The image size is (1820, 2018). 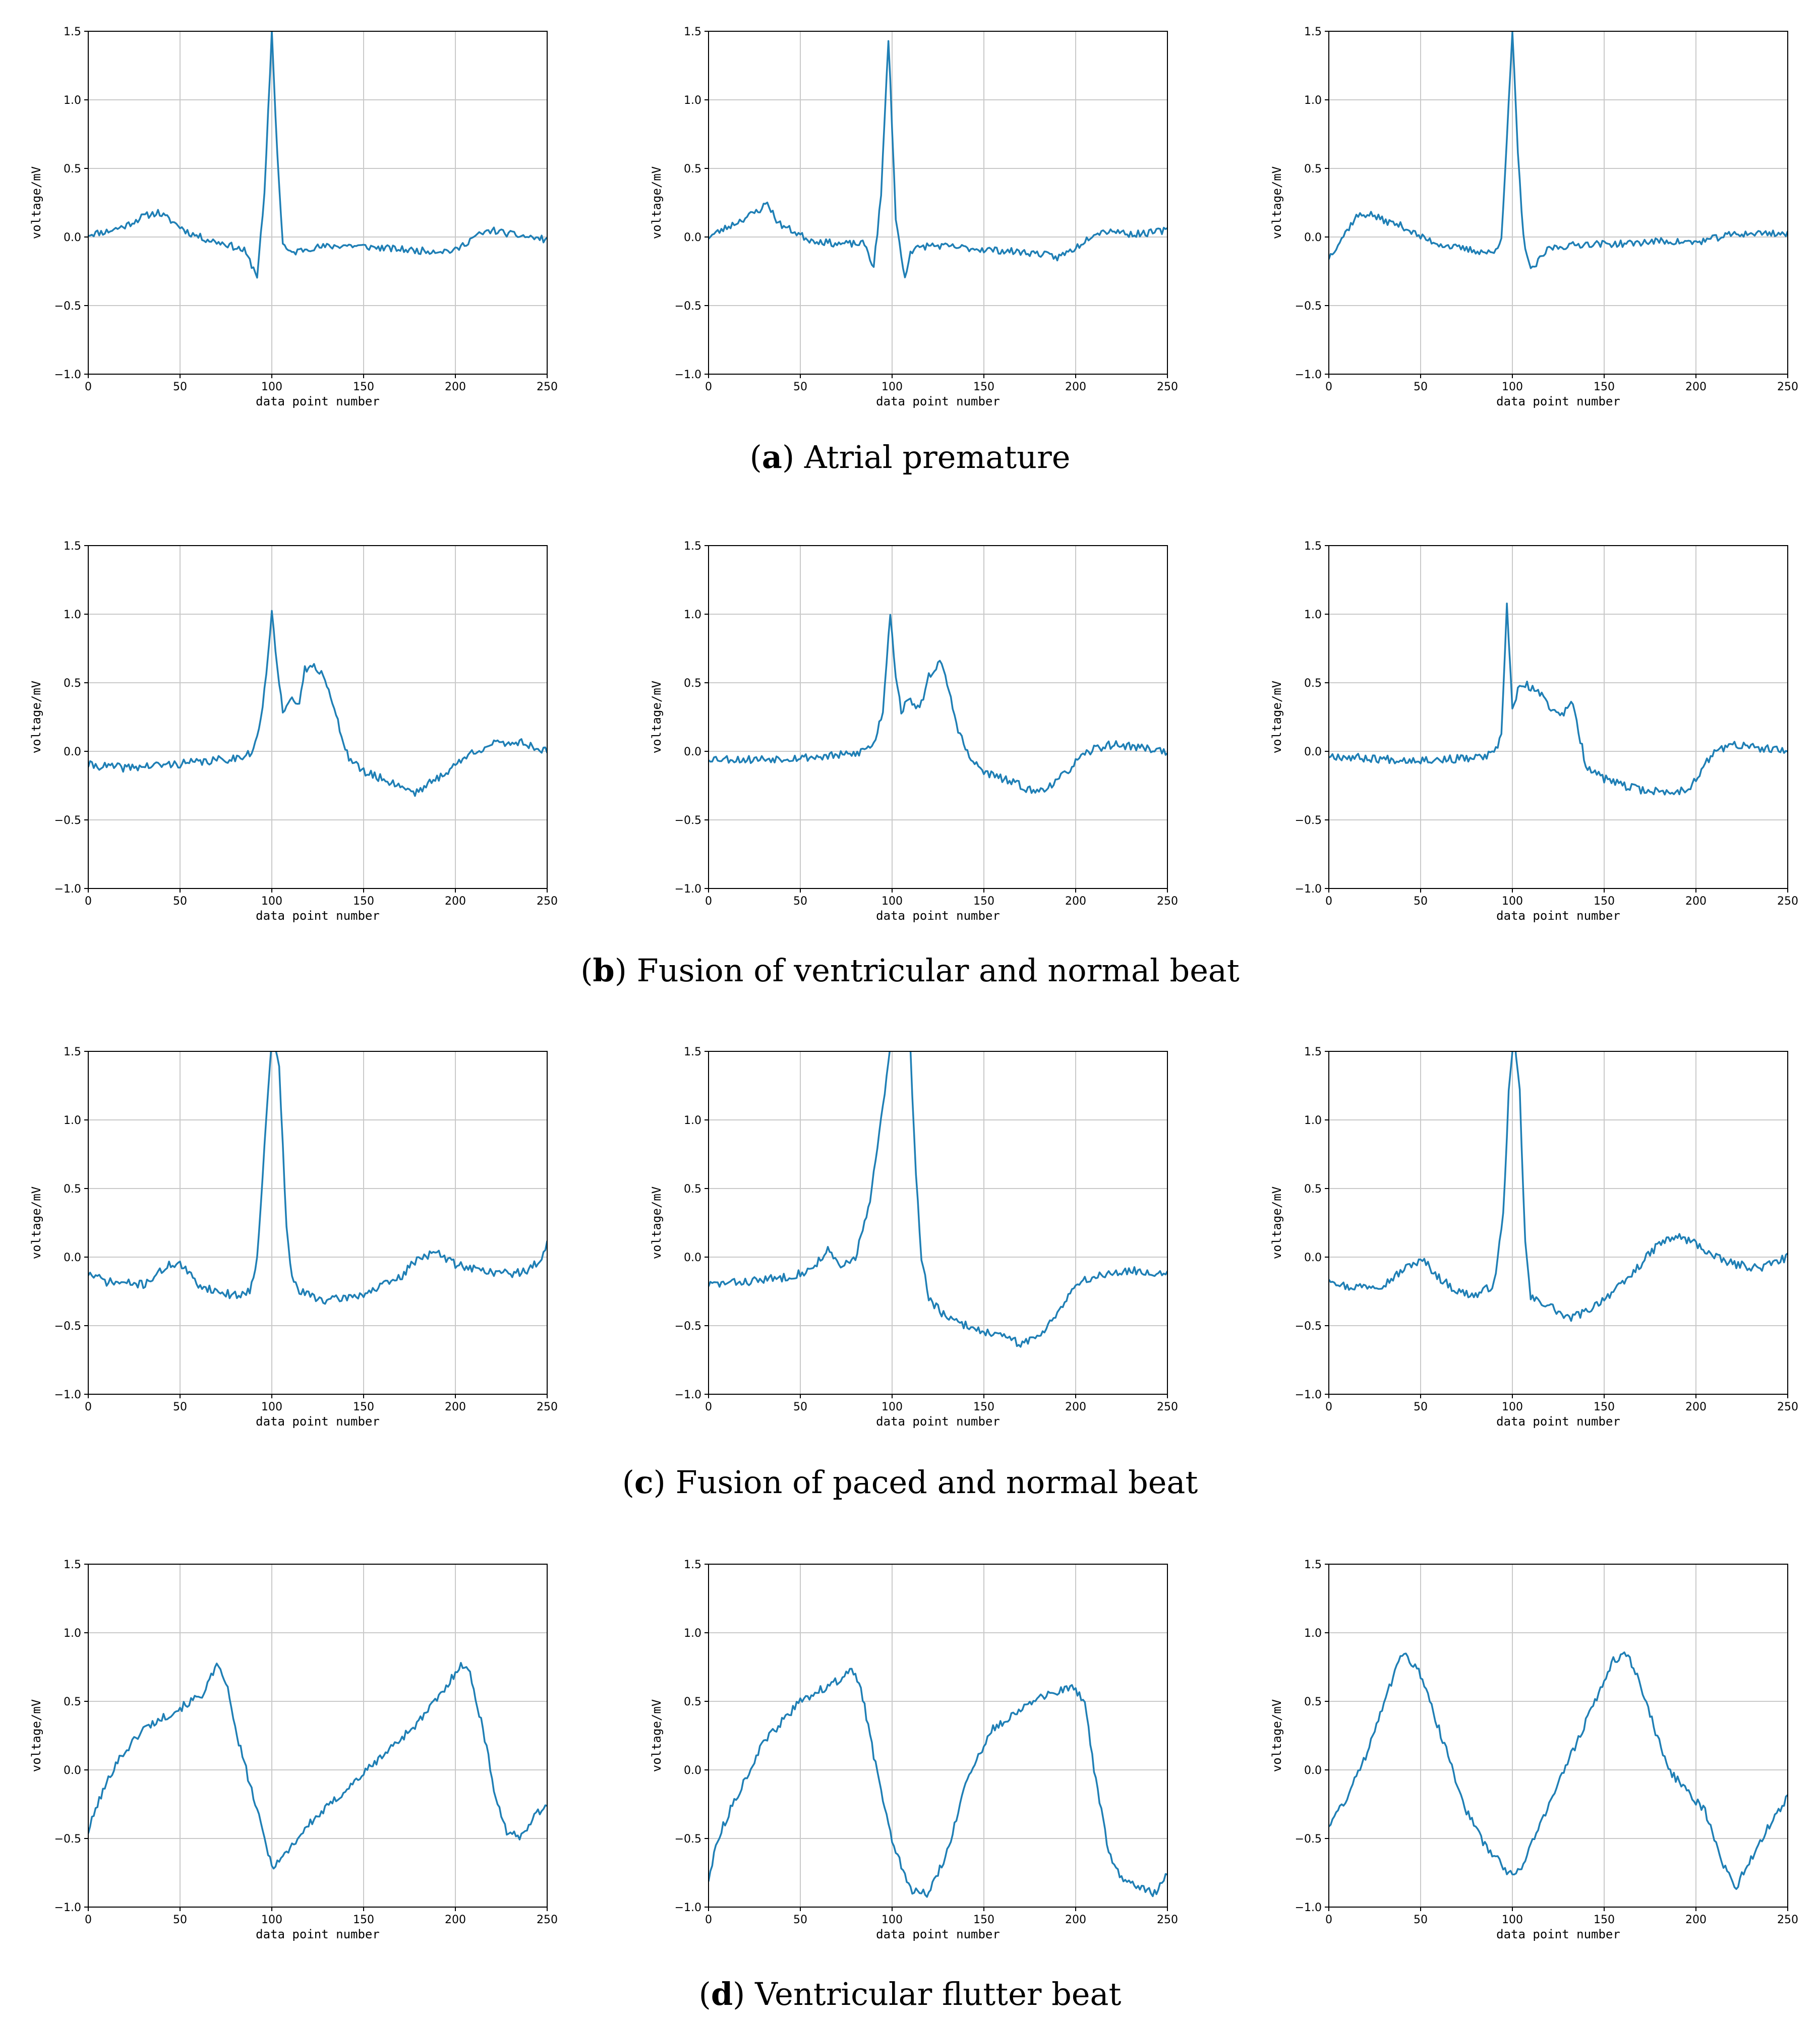 I want to click on plot-1-0-ytick-label: −0.5, so click(x=67, y=820).